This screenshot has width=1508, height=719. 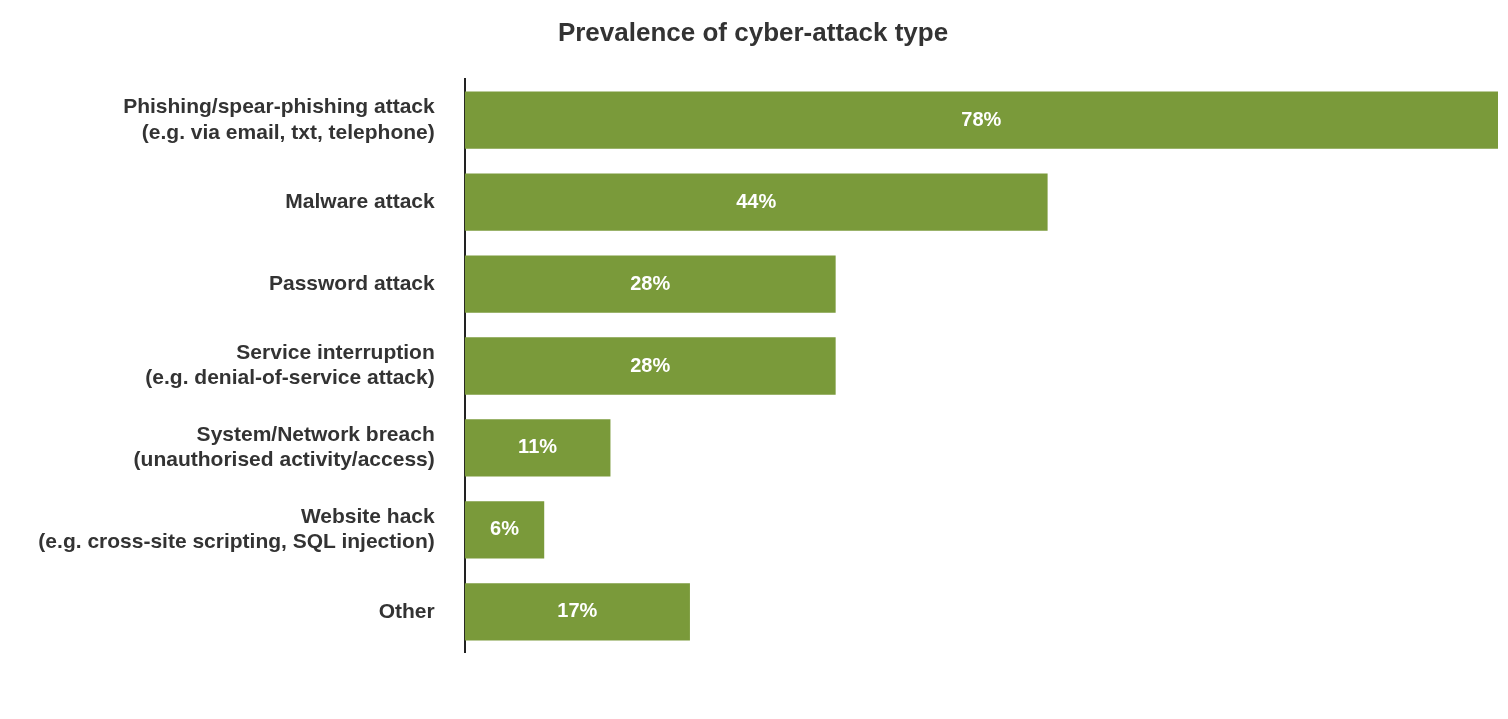 I want to click on data-label: 6%, so click(x=505, y=528).